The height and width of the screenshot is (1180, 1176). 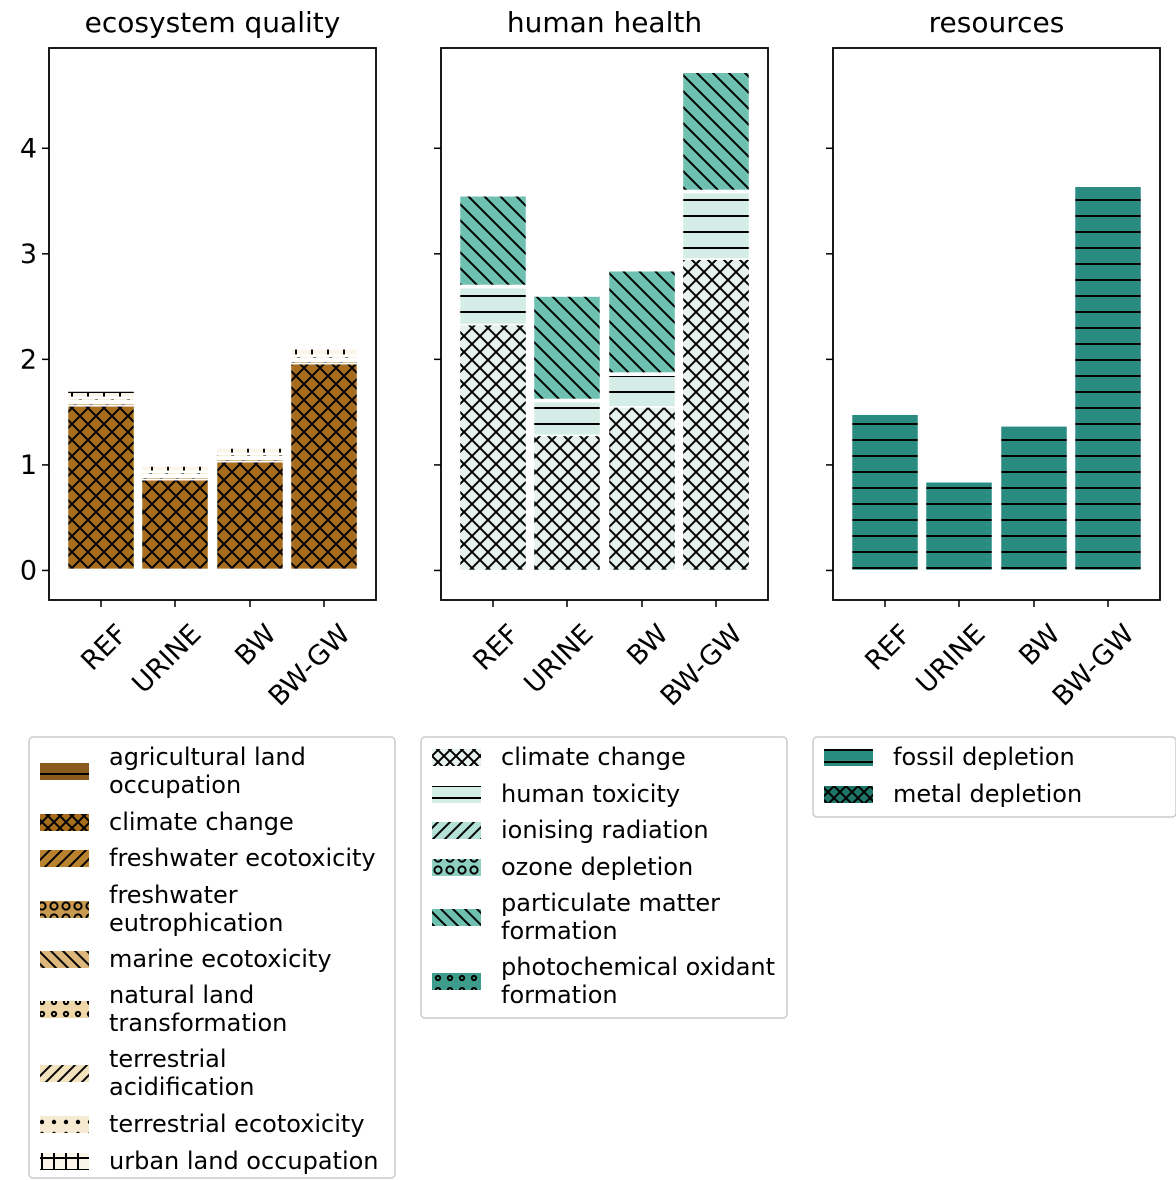 What do you see at coordinates (987, 794) in the screenshot?
I see `legend-label: metal depletion` at bounding box center [987, 794].